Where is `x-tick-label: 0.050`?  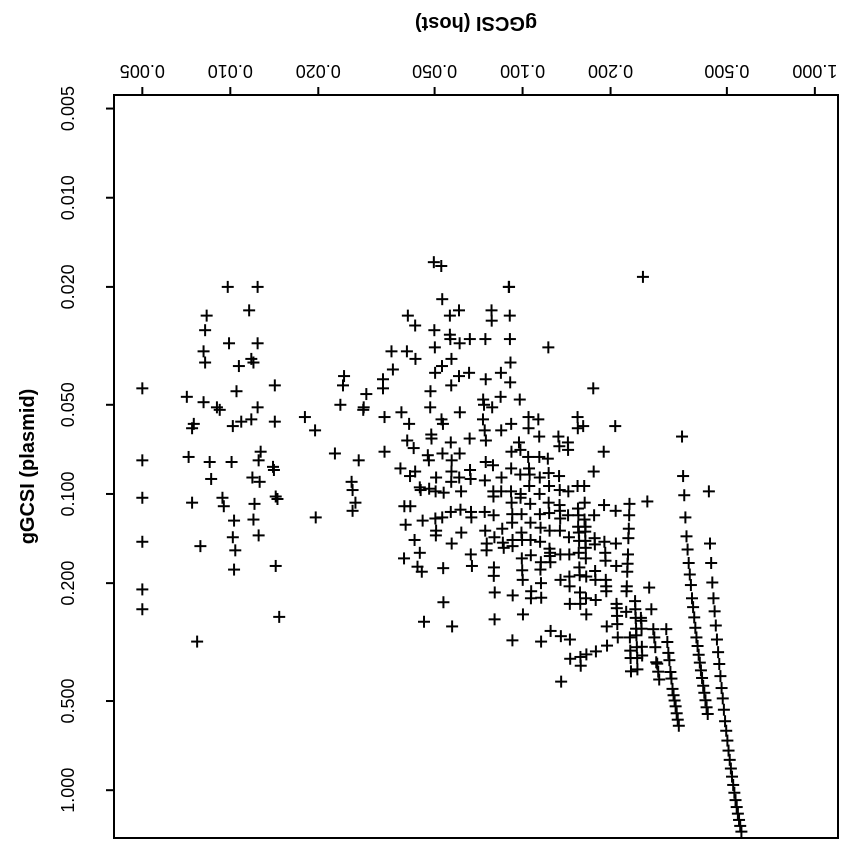 x-tick-label: 0.050 is located at coordinates (434, 71).